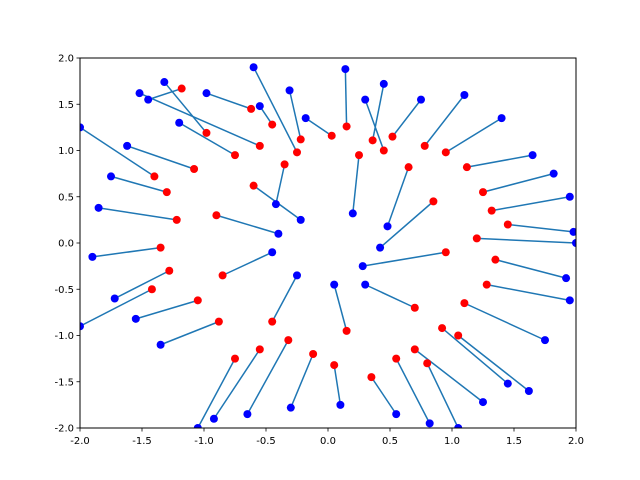  I want to click on x-tick-label: -0.5, so click(266, 441).